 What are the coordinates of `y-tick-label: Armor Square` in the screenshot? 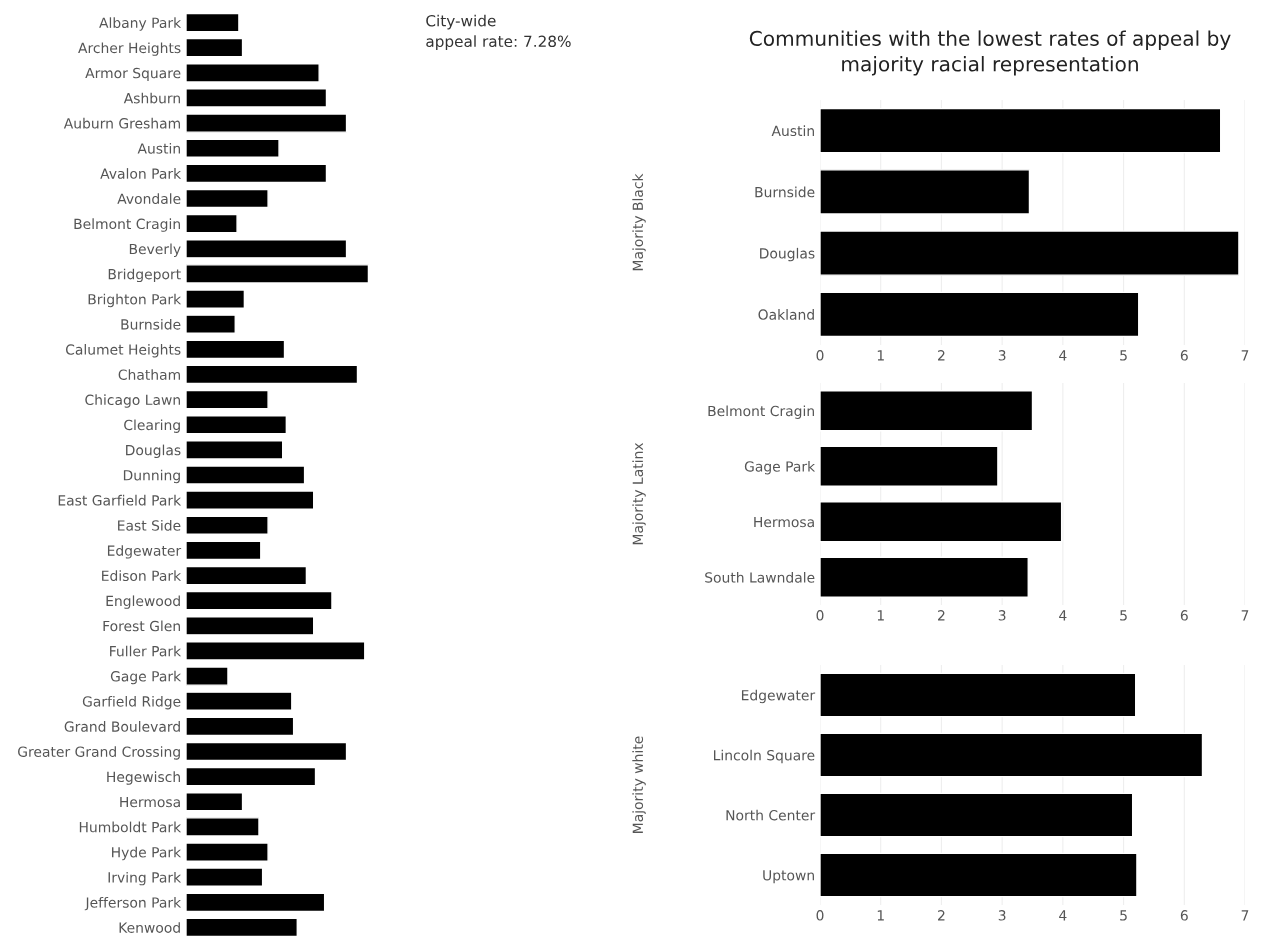 It's located at (133, 74).